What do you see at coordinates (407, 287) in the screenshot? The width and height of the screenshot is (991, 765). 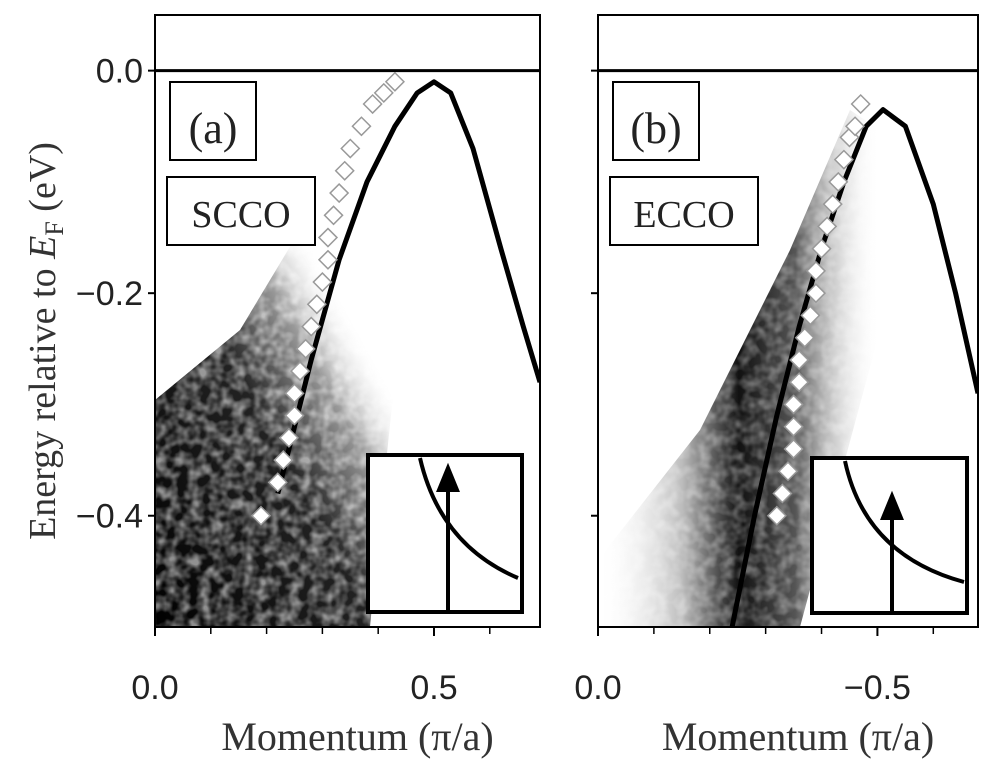 I see `curve` at bounding box center [407, 287].